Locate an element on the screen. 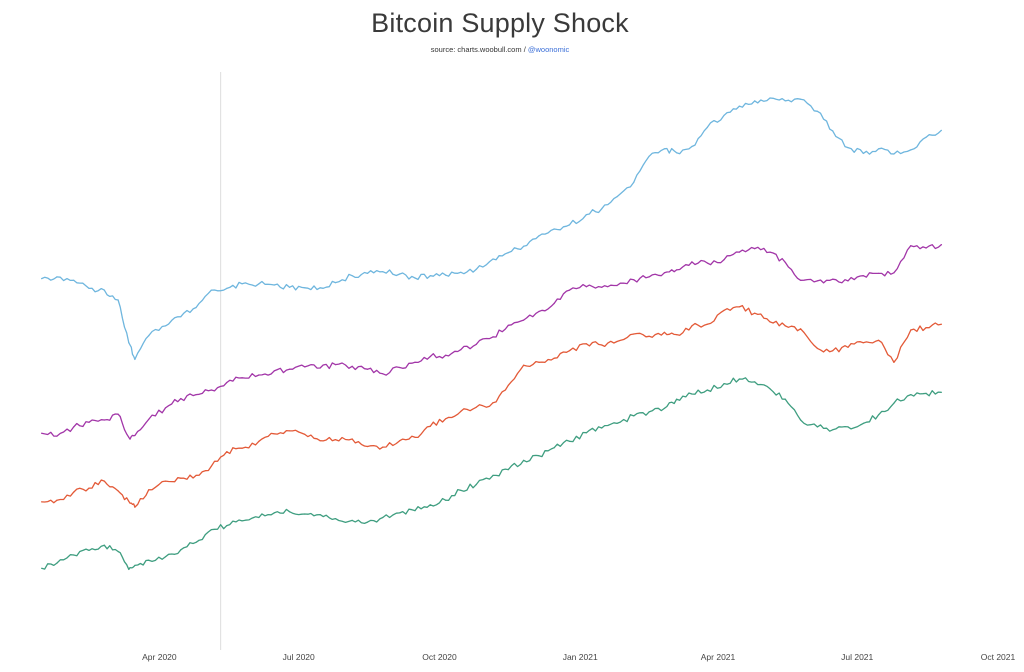 The width and height of the screenshot is (1024, 672). subtitle-handle-link: @woonomic is located at coordinates (548, 49).